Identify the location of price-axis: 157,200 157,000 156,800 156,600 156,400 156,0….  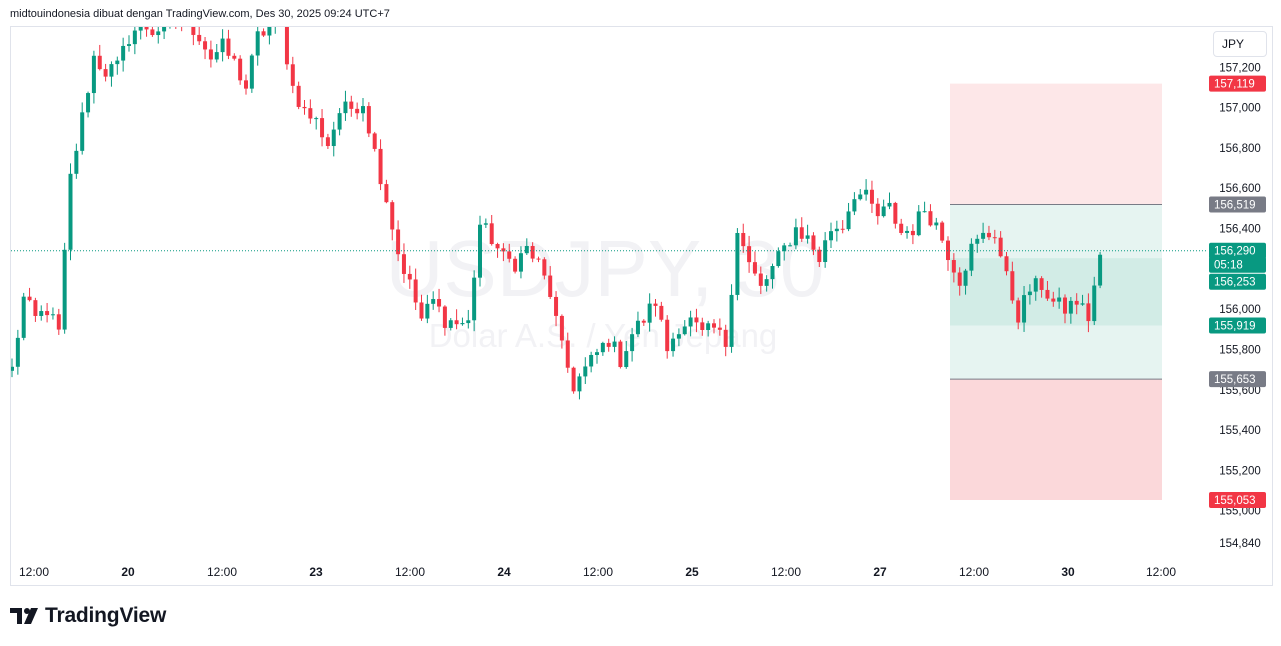
(1240, 306).